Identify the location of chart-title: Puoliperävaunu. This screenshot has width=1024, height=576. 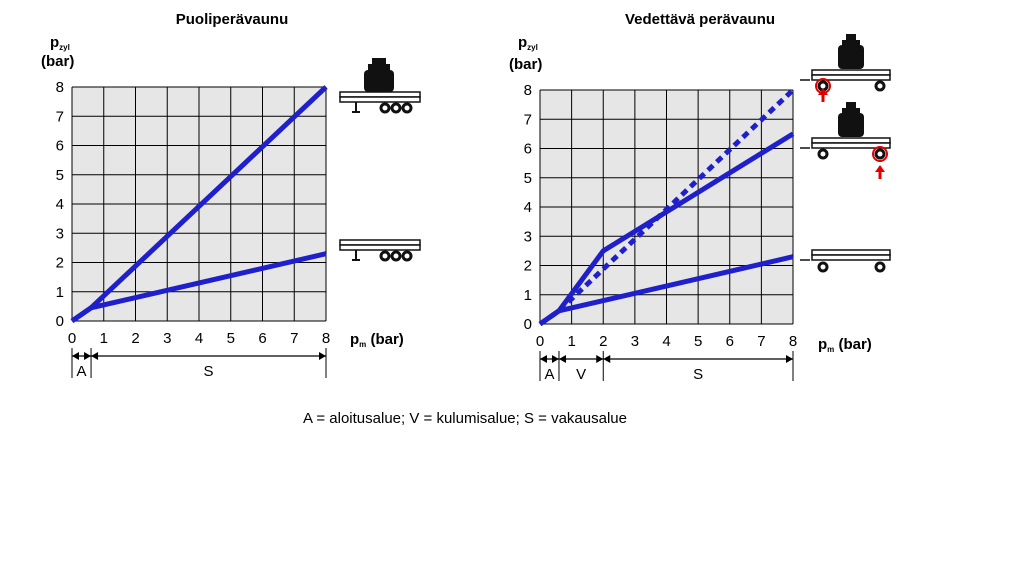
(232, 19).